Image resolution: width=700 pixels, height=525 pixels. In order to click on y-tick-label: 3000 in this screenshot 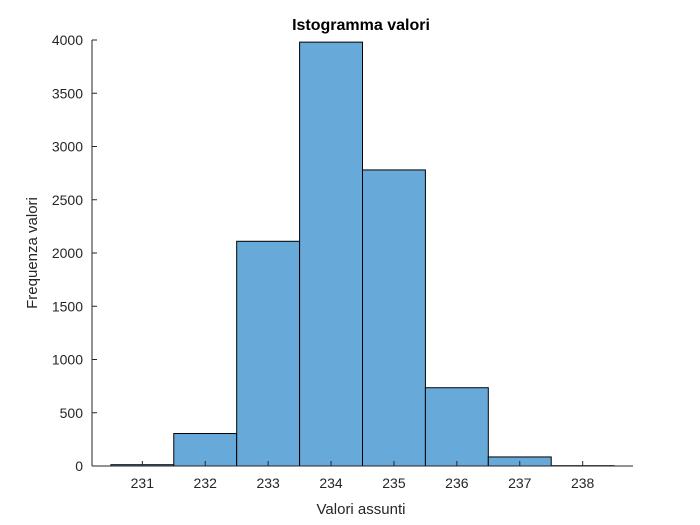, I will do `click(67, 147)`.